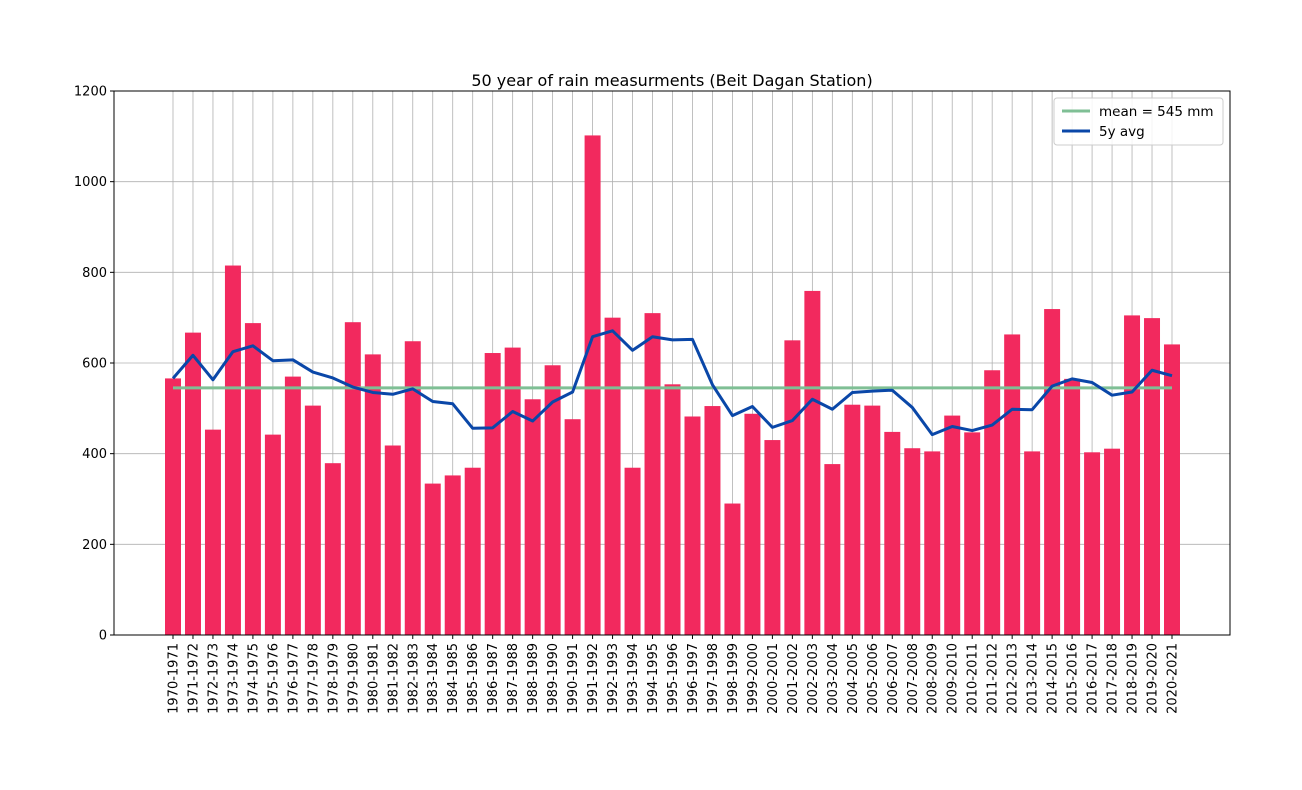 The width and height of the screenshot is (1302, 790). I want to click on x-tick-label: 1993-1994, so click(633, 678).